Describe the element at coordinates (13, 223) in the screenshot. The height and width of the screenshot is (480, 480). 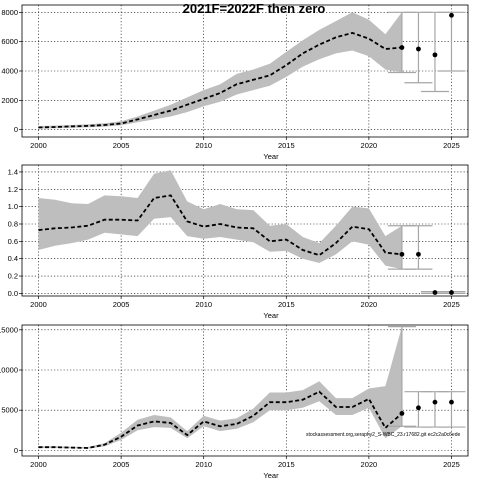
I see `y-tick-label-4: 0.8` at that location.